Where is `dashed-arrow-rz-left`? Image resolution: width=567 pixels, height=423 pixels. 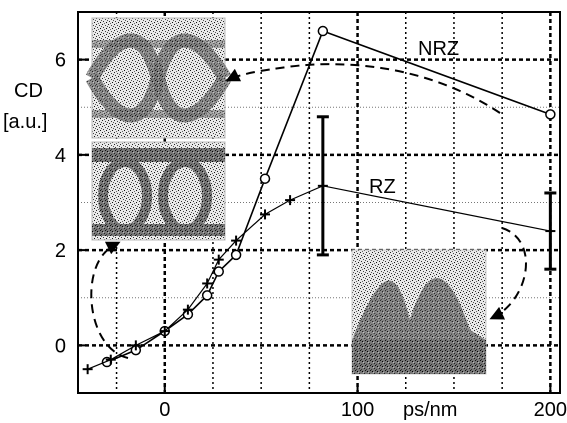
dashed-arrow-rz-left is located at coordinates (109, 300).